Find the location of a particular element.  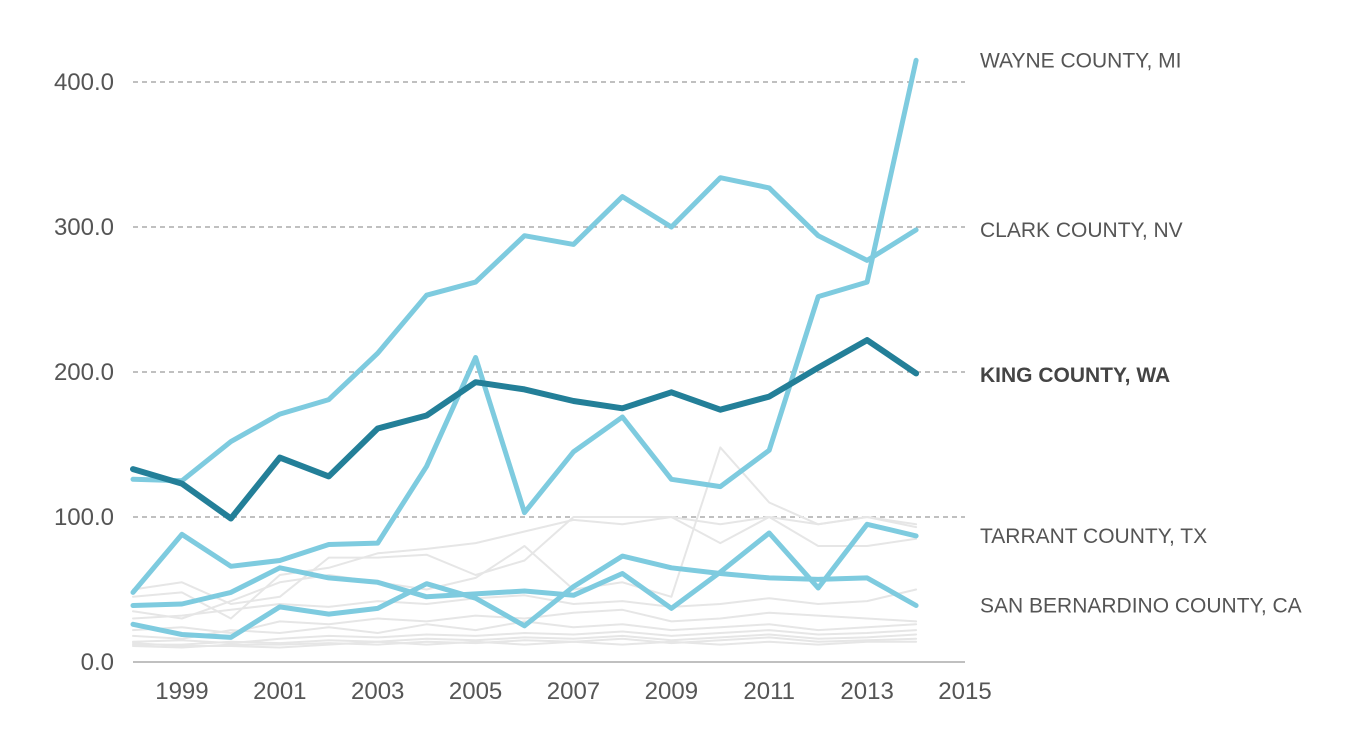

y-tick-label: 100.0 is located at coordinates (84, 517).